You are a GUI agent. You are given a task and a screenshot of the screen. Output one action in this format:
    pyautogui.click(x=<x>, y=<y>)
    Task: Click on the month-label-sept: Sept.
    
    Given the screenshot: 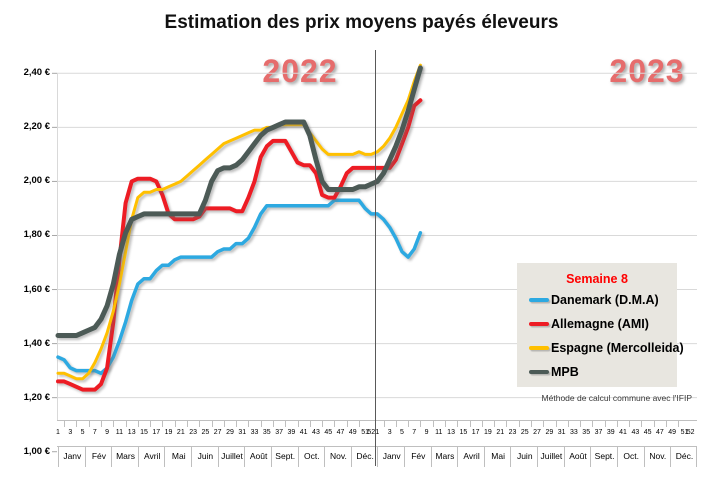 What is the action you would take?
    pyautogui.click(x=284, y=457)
    